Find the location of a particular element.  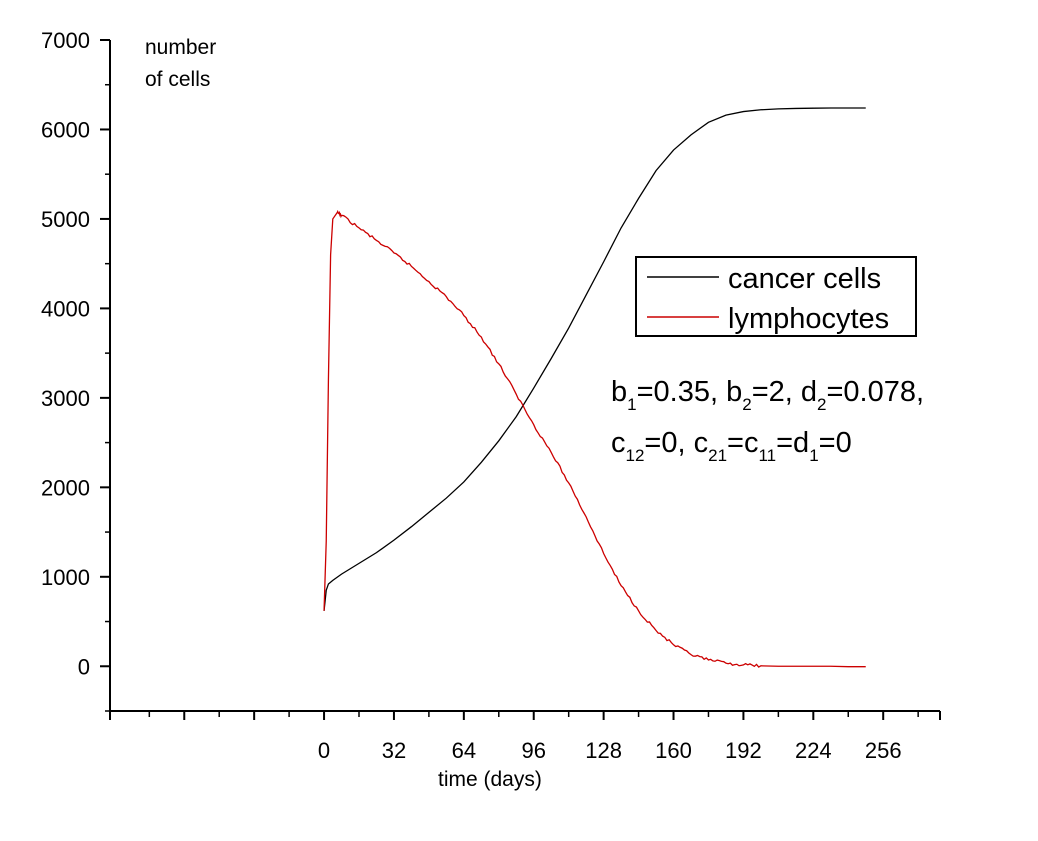

y-tick-label: 5000 is located at coordinates (65, 219).